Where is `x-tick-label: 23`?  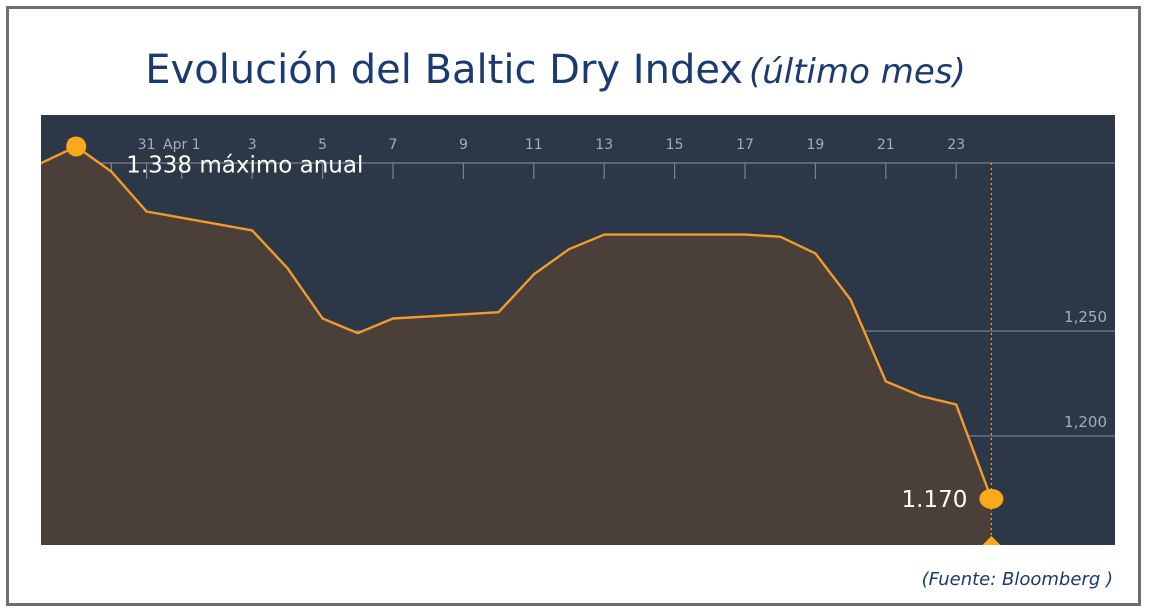 x-tick-label: 23 is located at coordinates (956, 145).